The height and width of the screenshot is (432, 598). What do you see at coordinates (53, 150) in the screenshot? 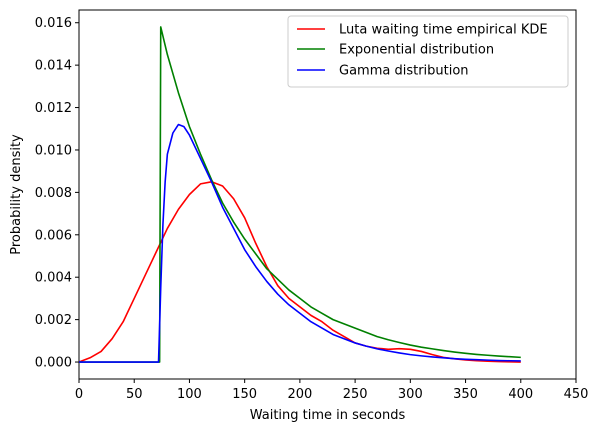
I see `y-tick-label: 0.010` at bounding box center [53, 150].